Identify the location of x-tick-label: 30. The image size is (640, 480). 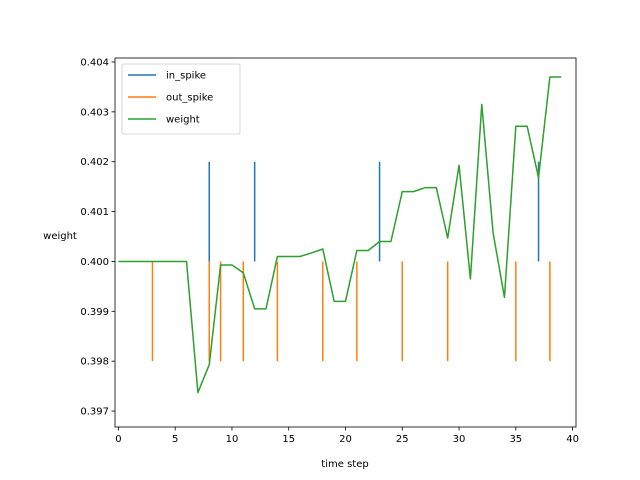
(459, 439).